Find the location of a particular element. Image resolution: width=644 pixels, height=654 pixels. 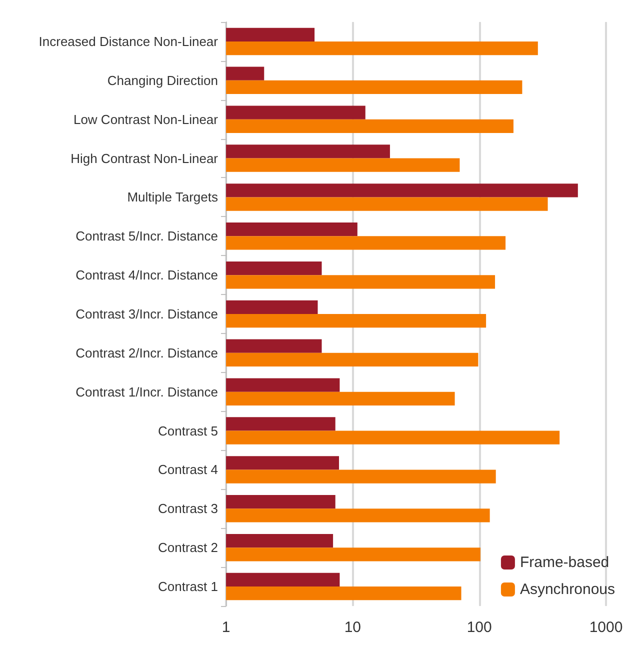

x-tick-label: 10 is located at coordinates (353, 627).